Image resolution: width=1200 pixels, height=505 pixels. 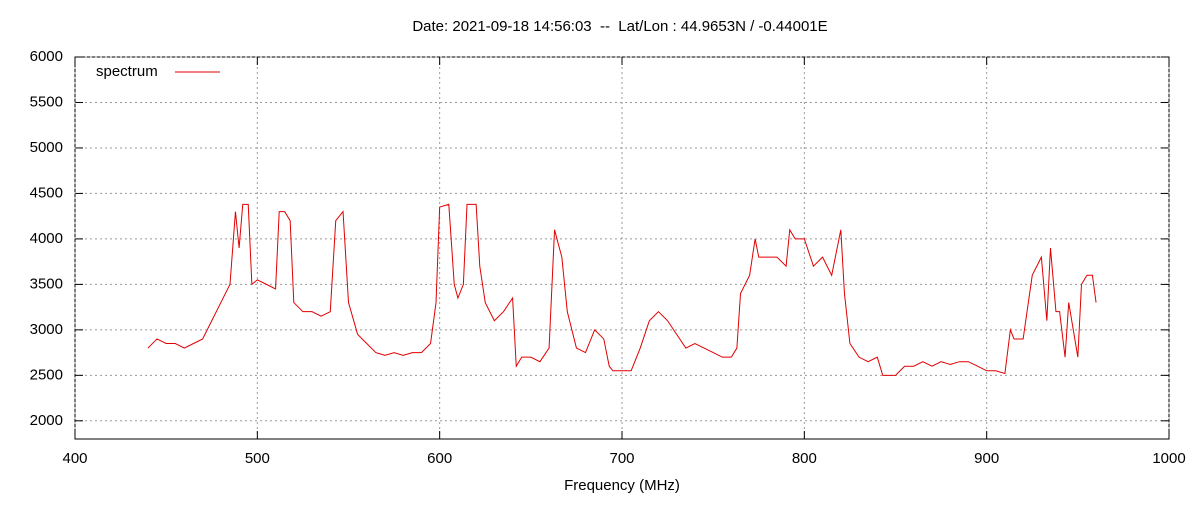 What do you see at coordinates (46, 238) in the screenshot?
I see `y-tick-label: 4000` at bounding box center [46, 238].